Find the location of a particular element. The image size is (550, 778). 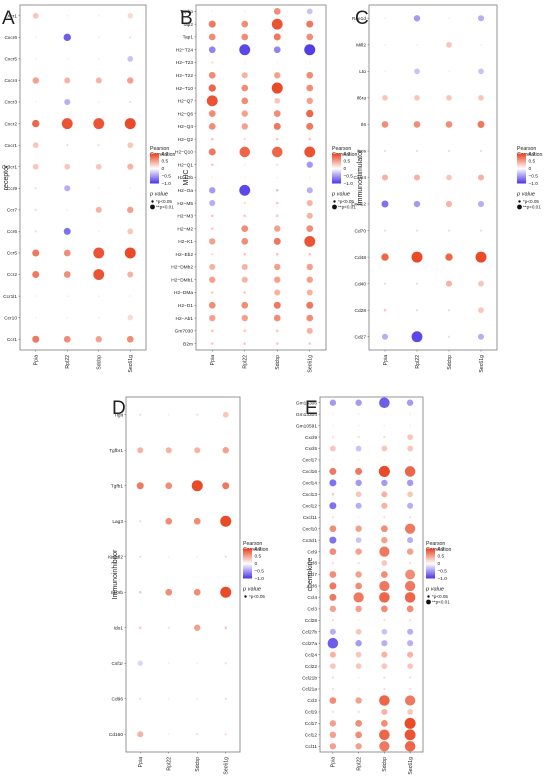

y-tick-label: Mill2 is located at coordinates (361, 46).